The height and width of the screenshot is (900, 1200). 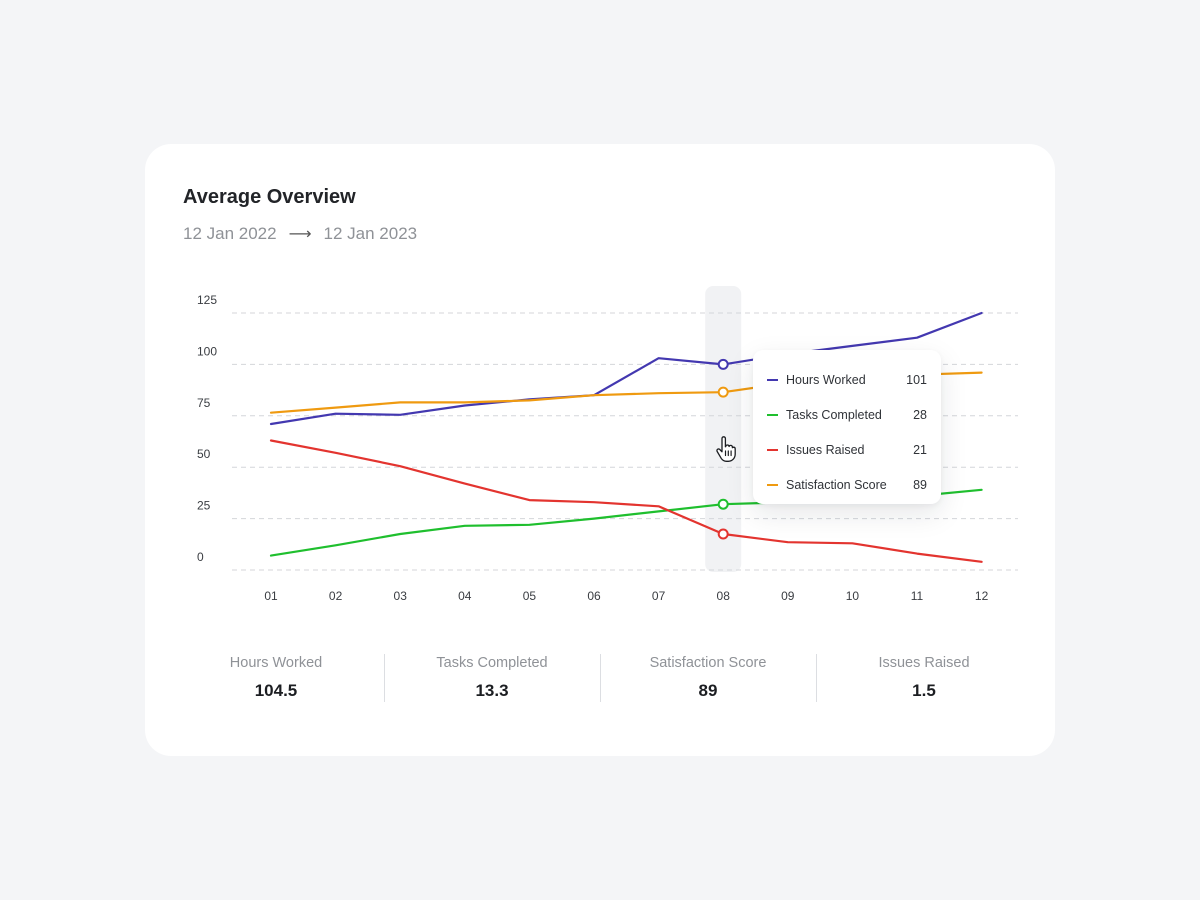 I want to click on hover-point-tasks-completed, so click(x=723, y=504).